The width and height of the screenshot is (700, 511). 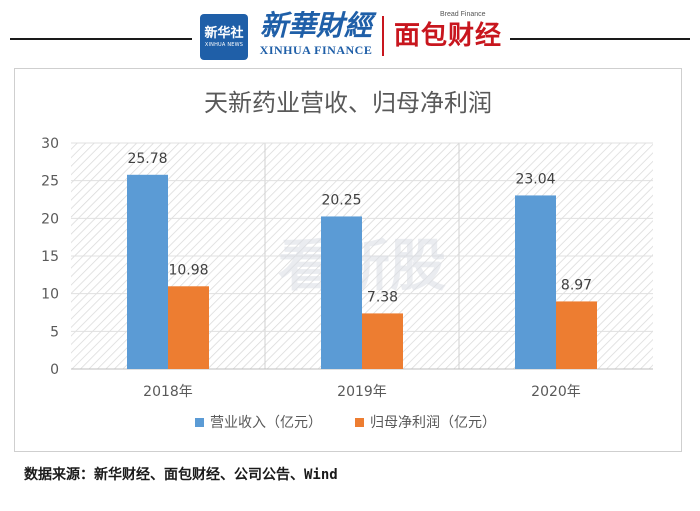 What do you see at coordinates (188, 270) in the screenshot?
I see `data-label: 10.98` at bounding box center [188, 270].